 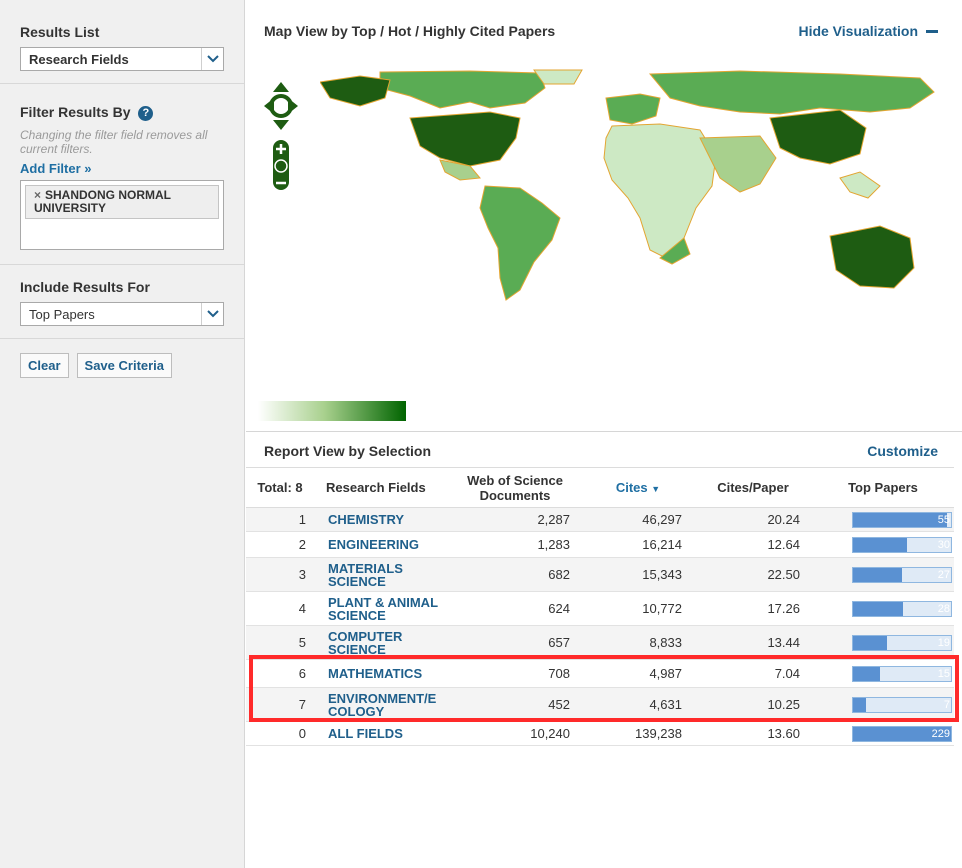 What do you see at coordinates (381, 733) in the screenshot?
I see `row-field-link: ALL FIELDS` at bounding box center [381, 733].